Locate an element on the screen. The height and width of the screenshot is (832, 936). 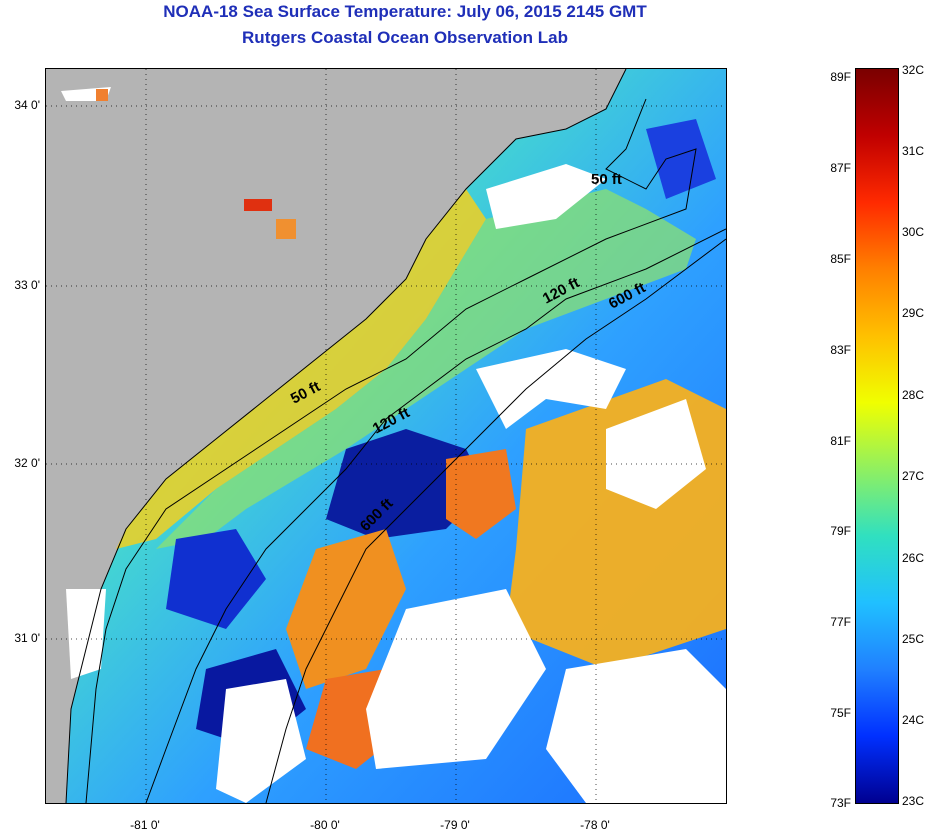
celsius-tick: 30C is located at coordinates (913, 232).